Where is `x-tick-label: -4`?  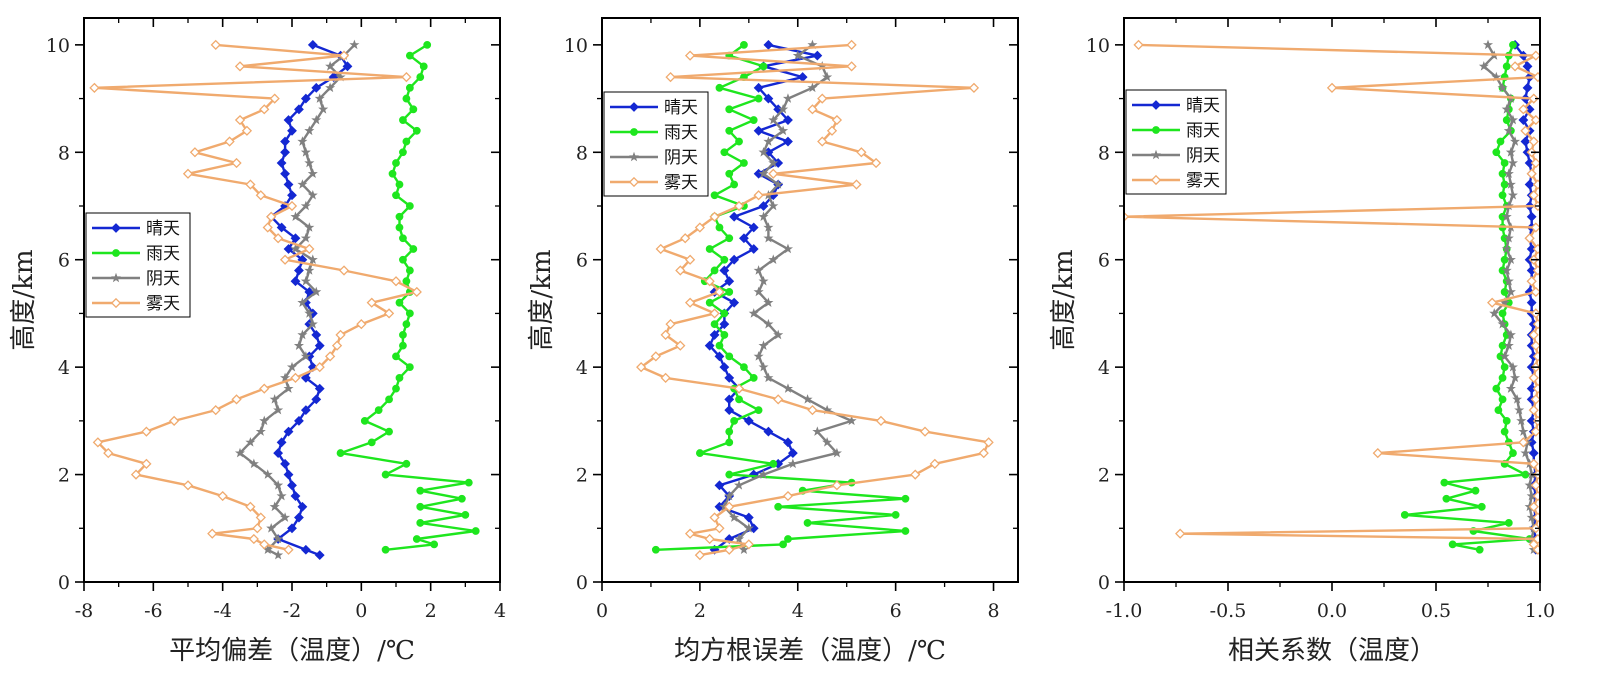
x-tick-label: -4 is located at coordinates (222, 611).